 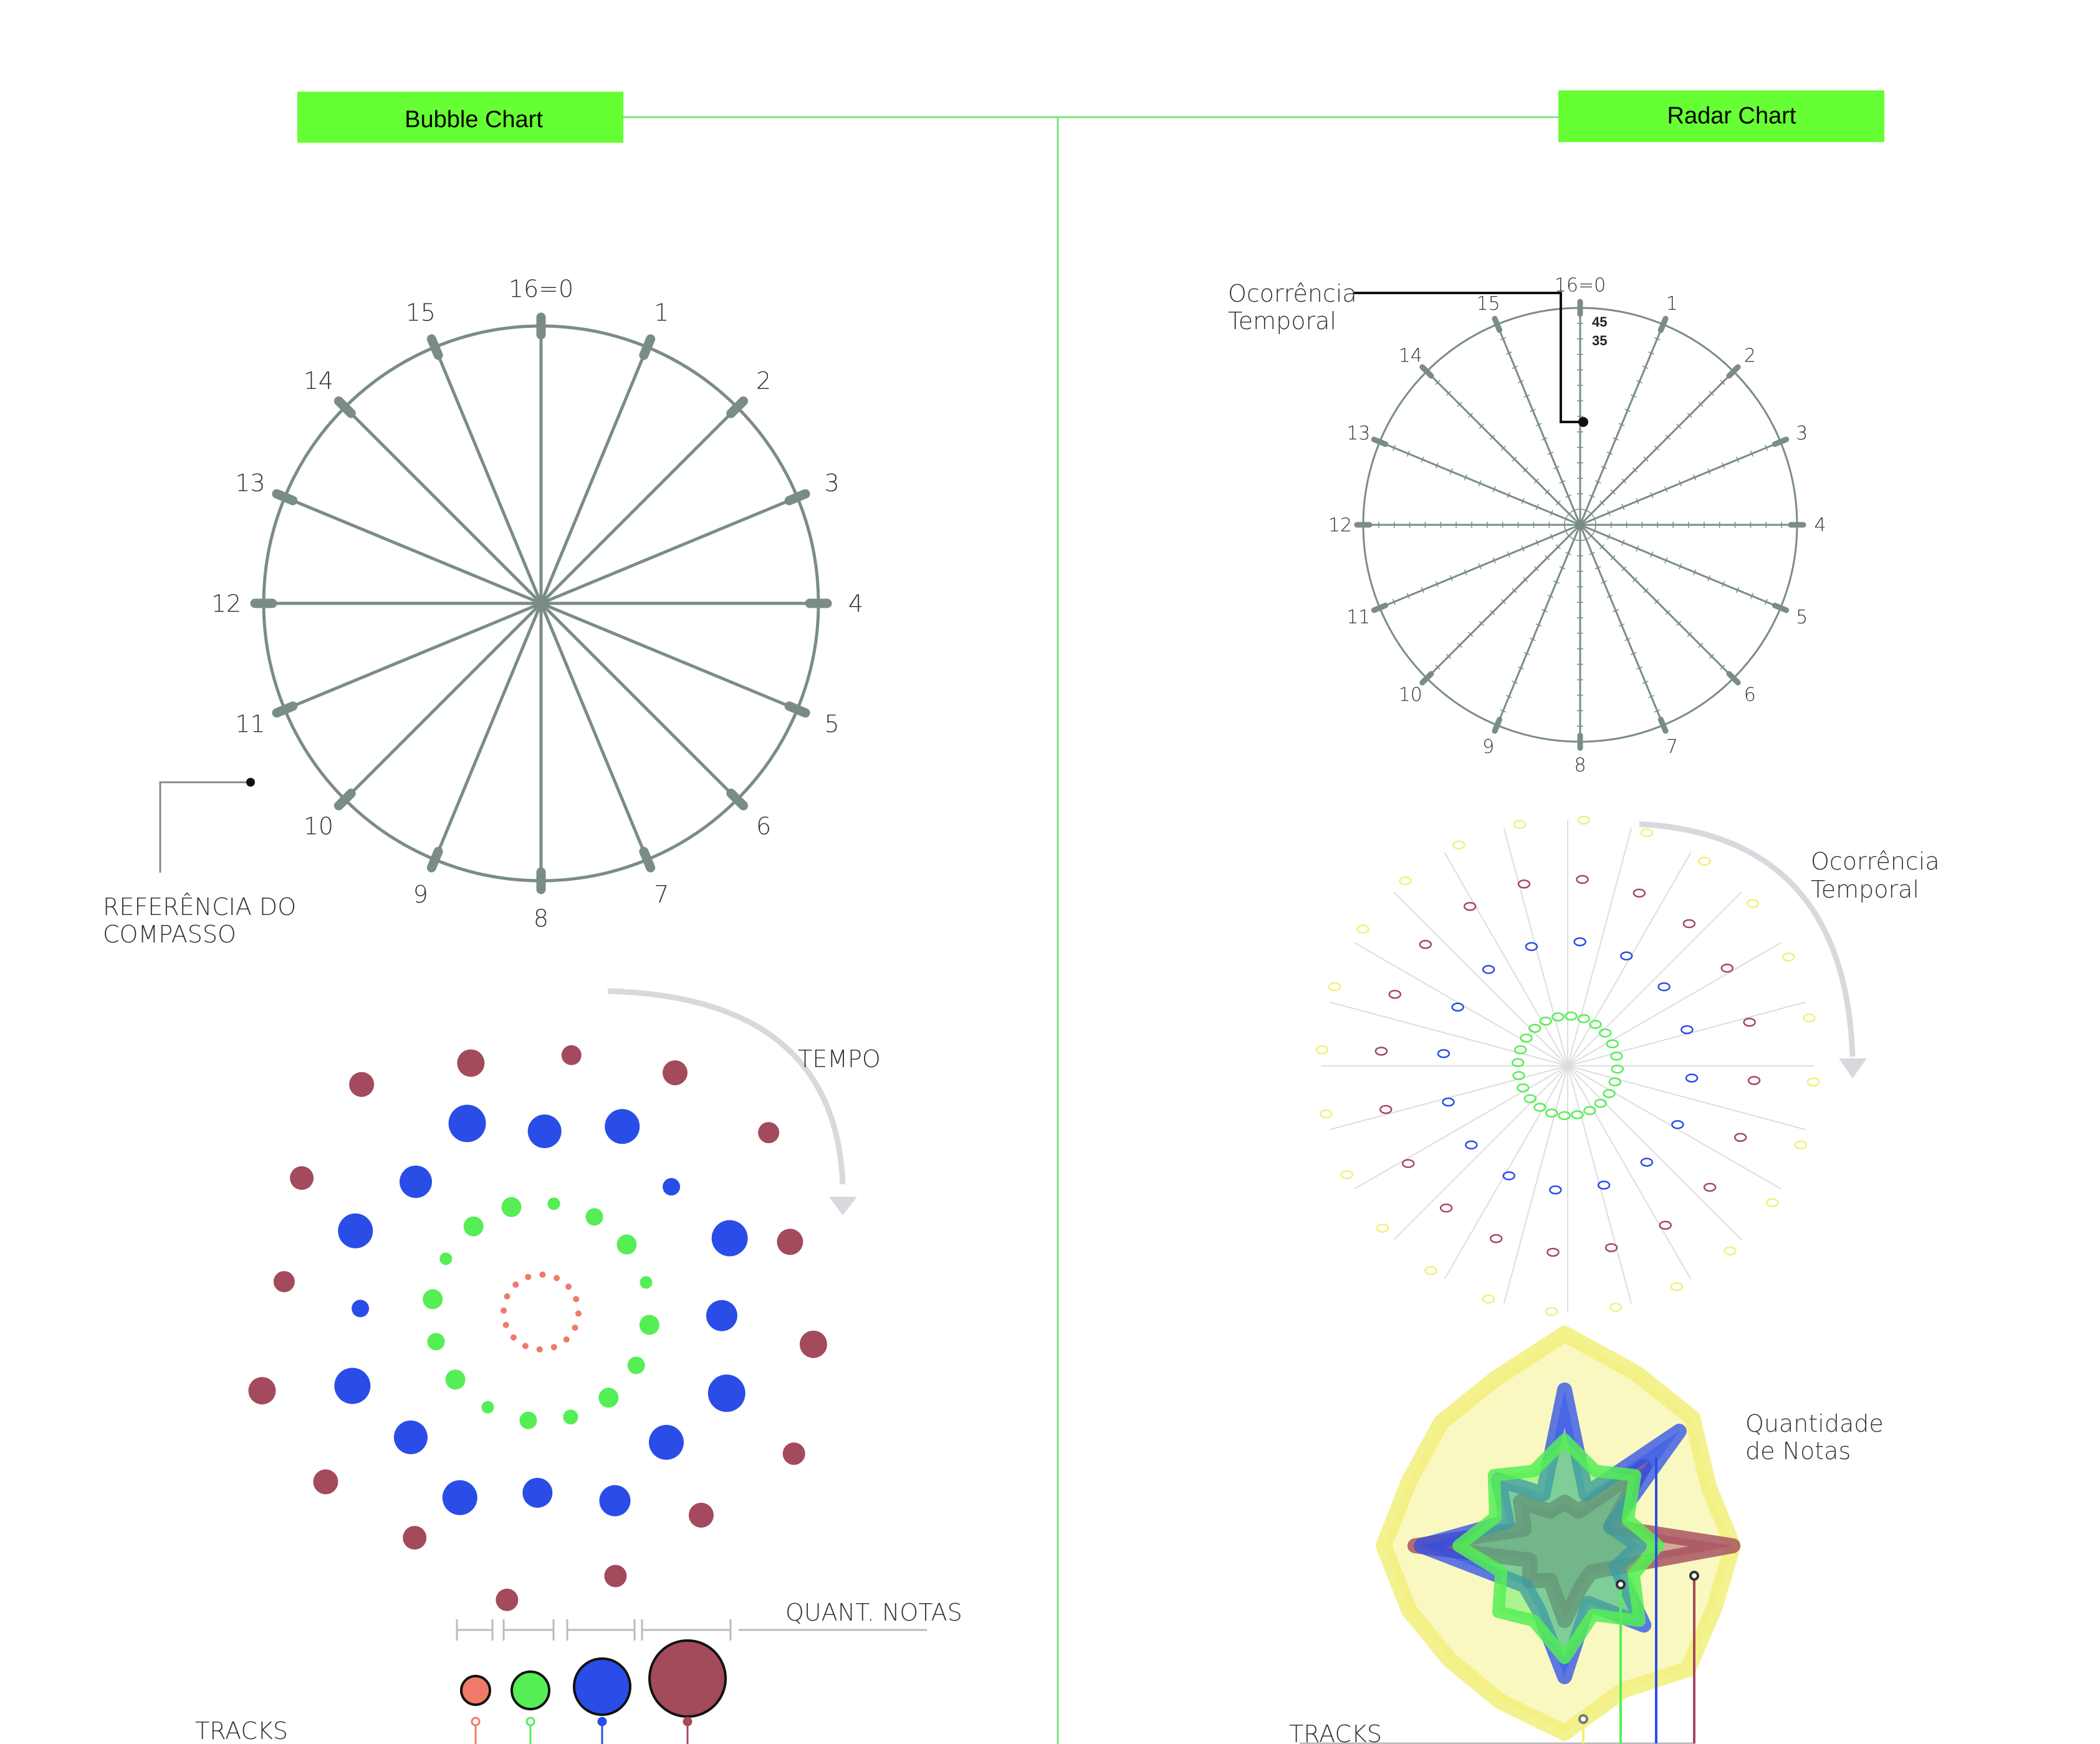 I want to click on clock-label: 10, so click(x=319, y=826).